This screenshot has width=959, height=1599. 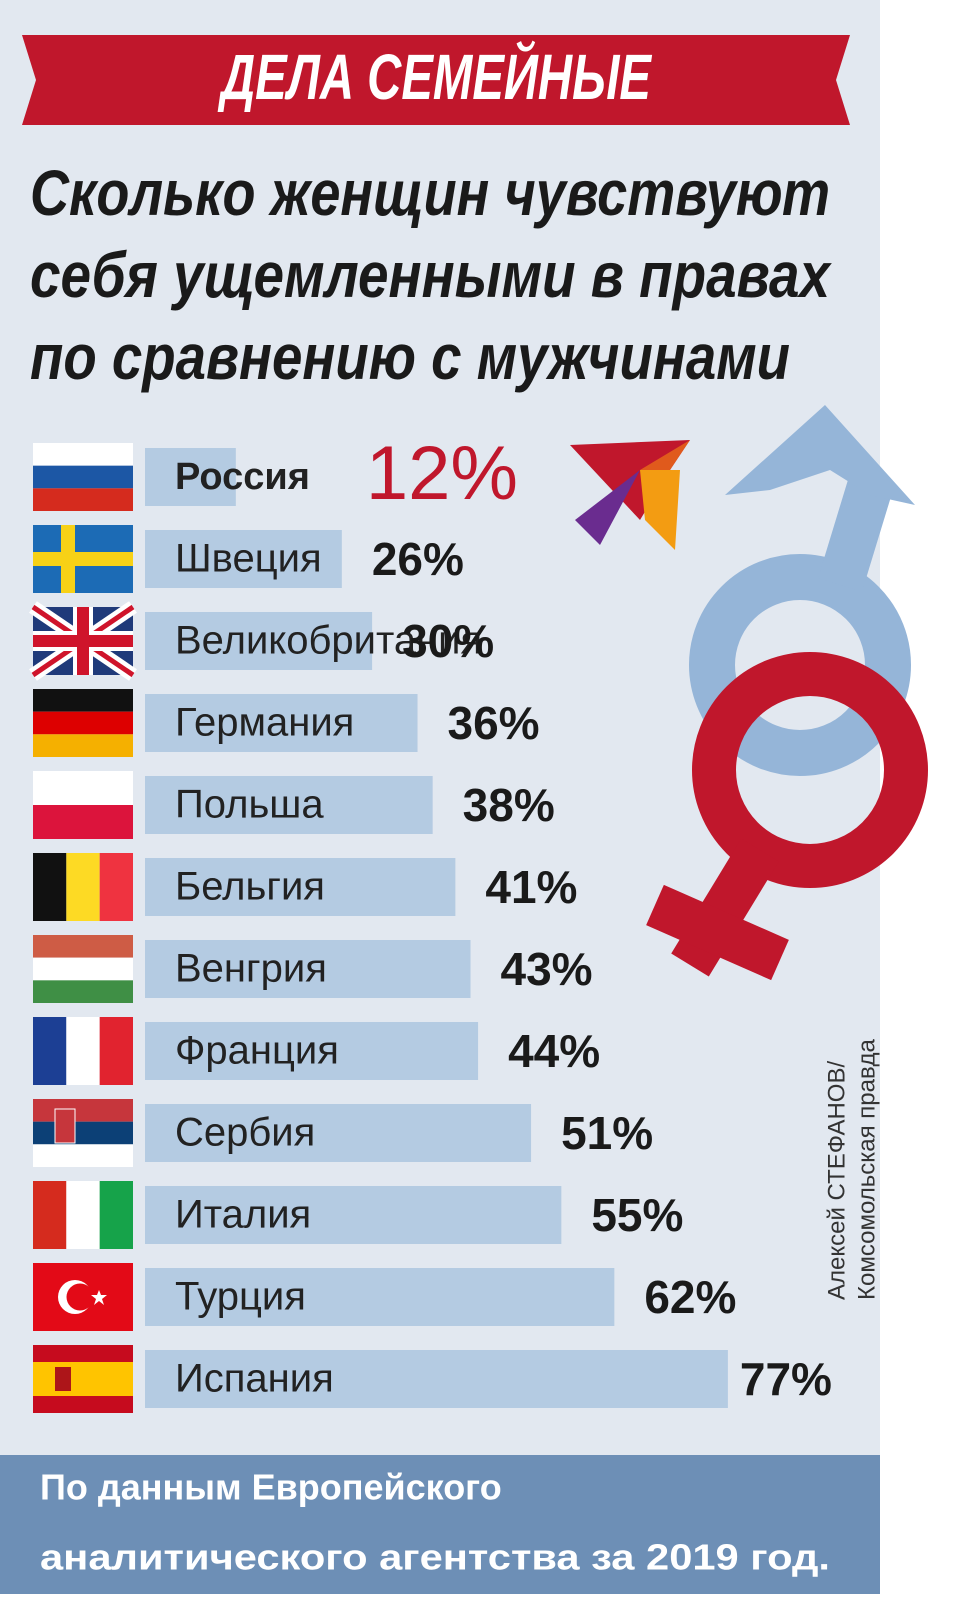 What do you see at coordinates (509, 805) in the screenshot?
I see `value-label: 38%` at bounding box center [509, 805].